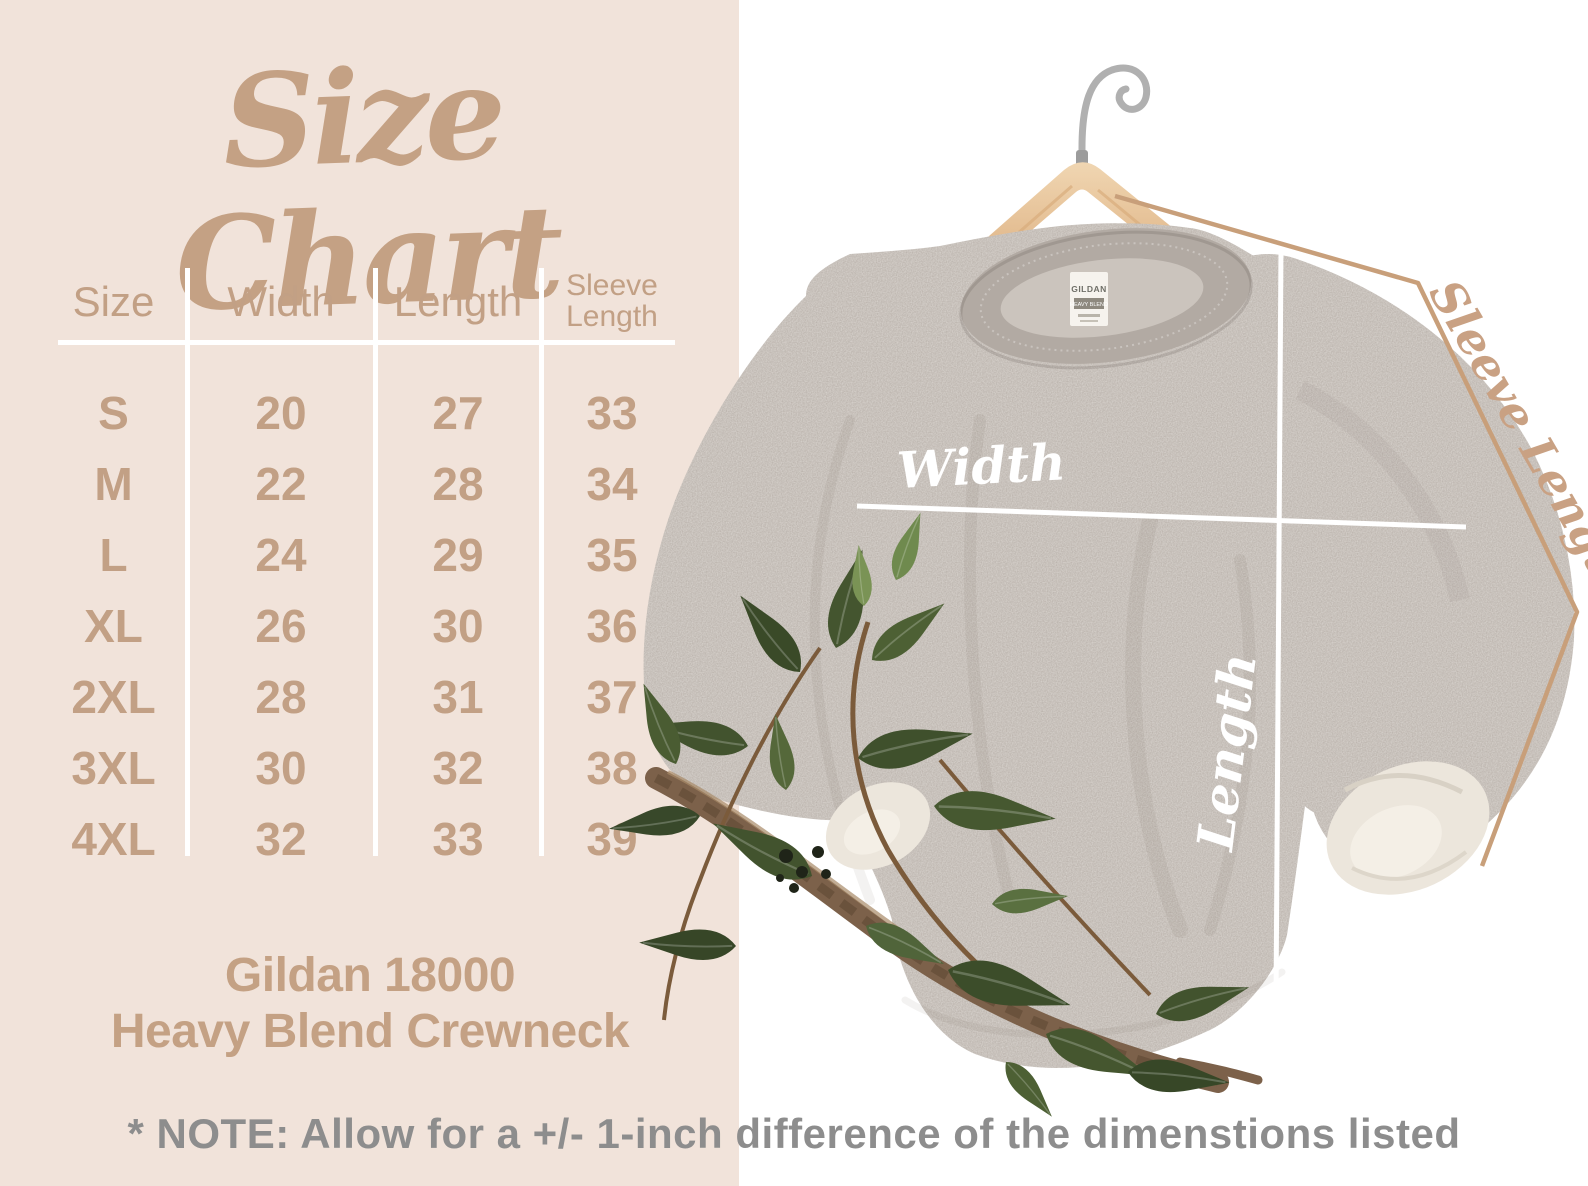 Image resolution: width=1588 pixels, height=1186 pixels. I want to click on table-row: 4XL 32 33 39, so click(361, 838).